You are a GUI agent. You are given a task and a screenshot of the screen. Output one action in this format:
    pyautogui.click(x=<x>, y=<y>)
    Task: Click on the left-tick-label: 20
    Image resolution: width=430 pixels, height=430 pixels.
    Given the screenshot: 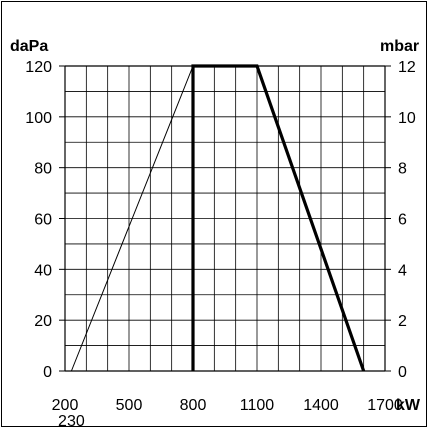 What is the action you would take?
    pyautogui.click(x=43, y=321)
    